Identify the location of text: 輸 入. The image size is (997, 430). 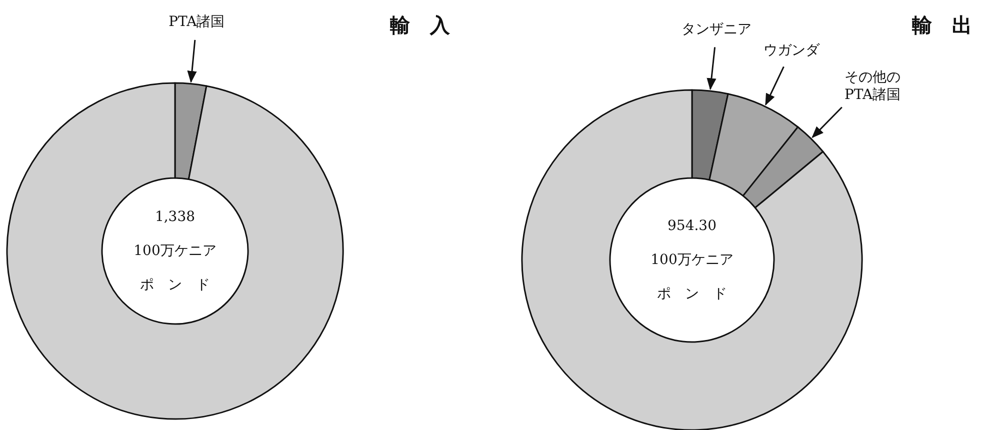
(420, 25).